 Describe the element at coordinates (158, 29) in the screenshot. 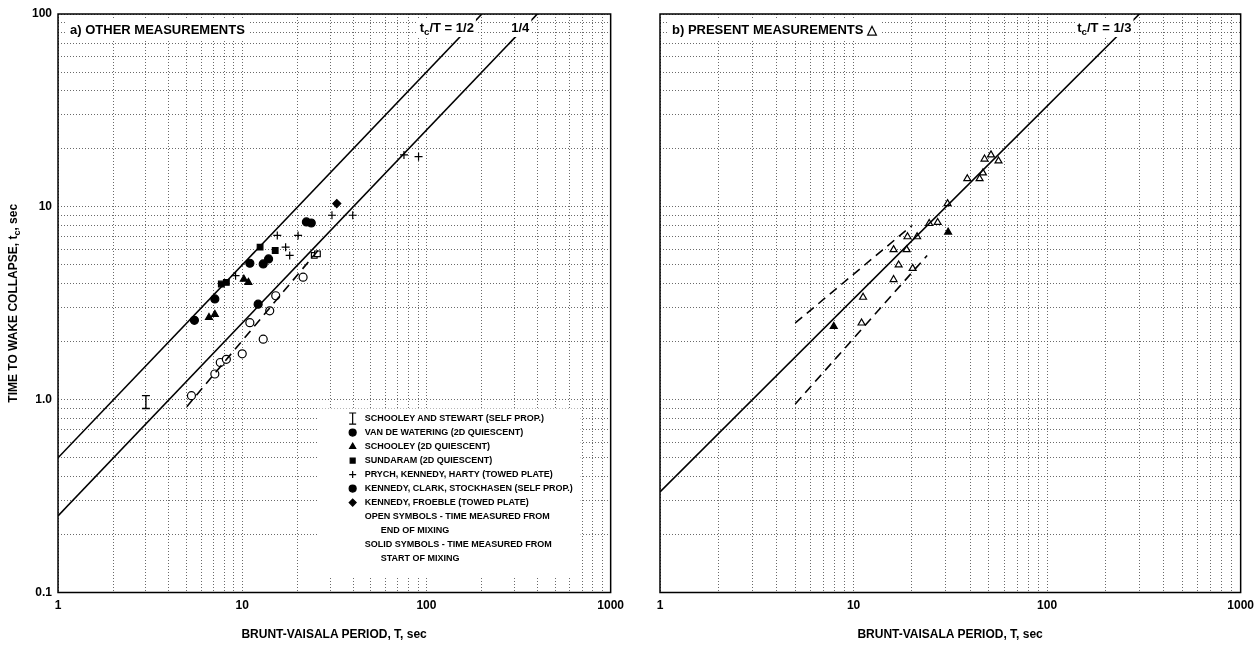

I see `text: a) OTHER MEASUREMENTS` at that location.